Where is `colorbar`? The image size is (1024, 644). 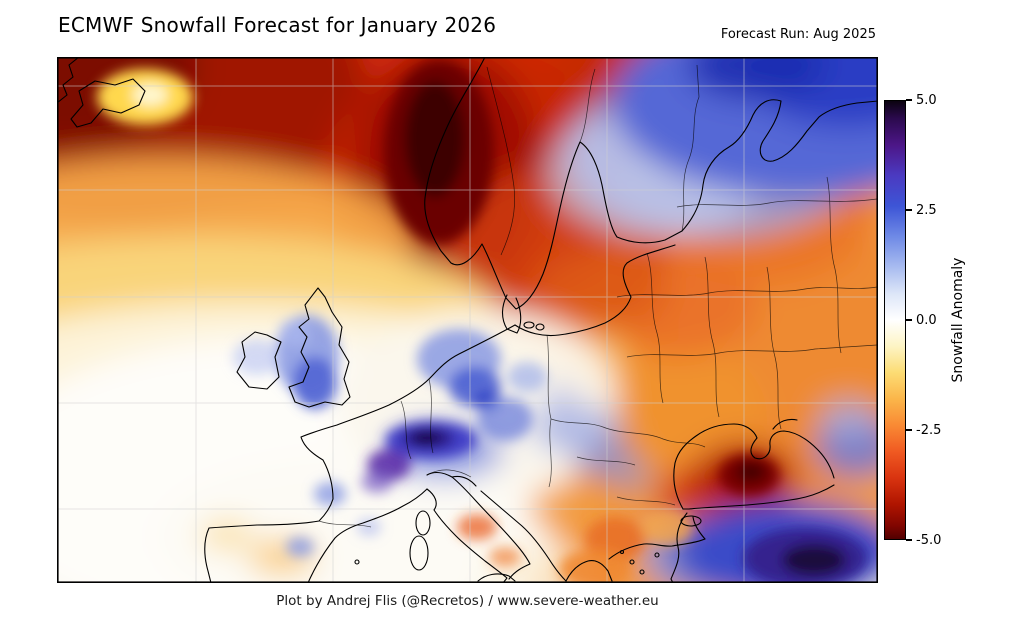 colorbar is located at coordinates (895, 320).